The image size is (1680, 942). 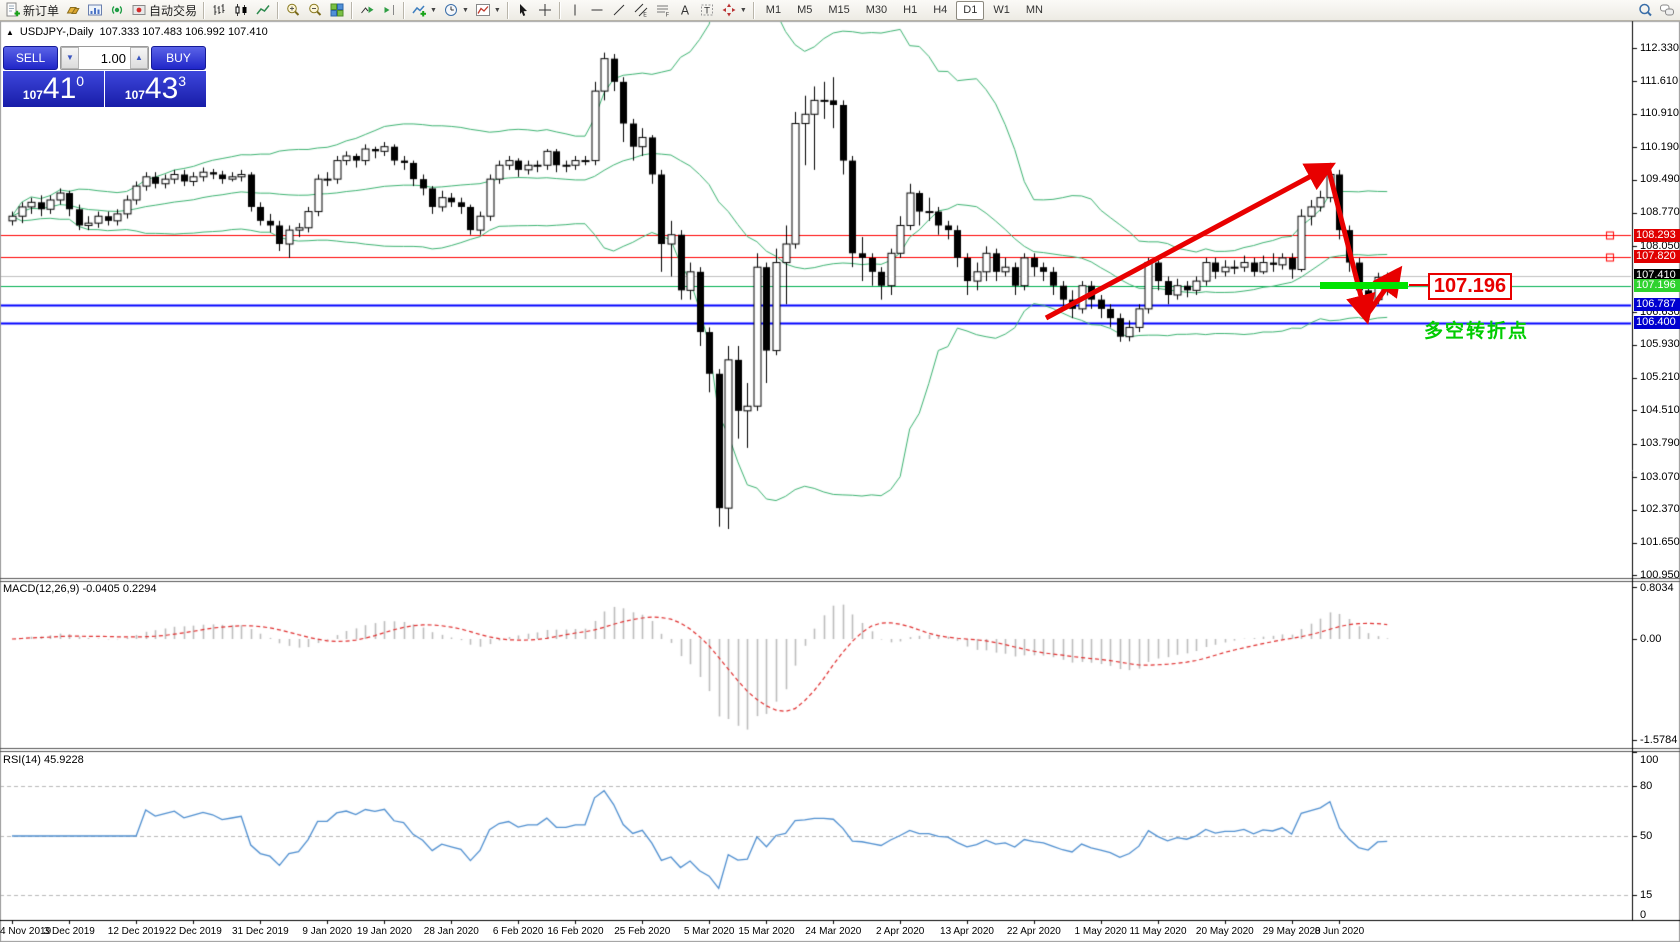 I want to click on tile-windows-icon, so click(x=337, y=10).